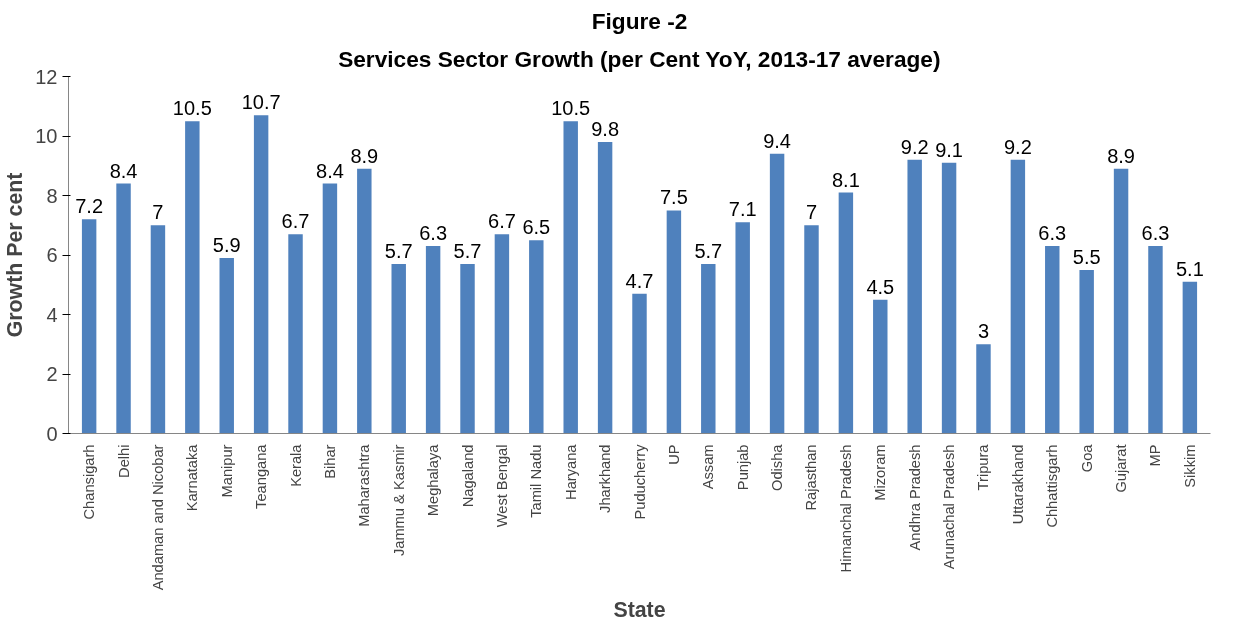  I want to click on x-tick-label: UP, so click(673, 454).